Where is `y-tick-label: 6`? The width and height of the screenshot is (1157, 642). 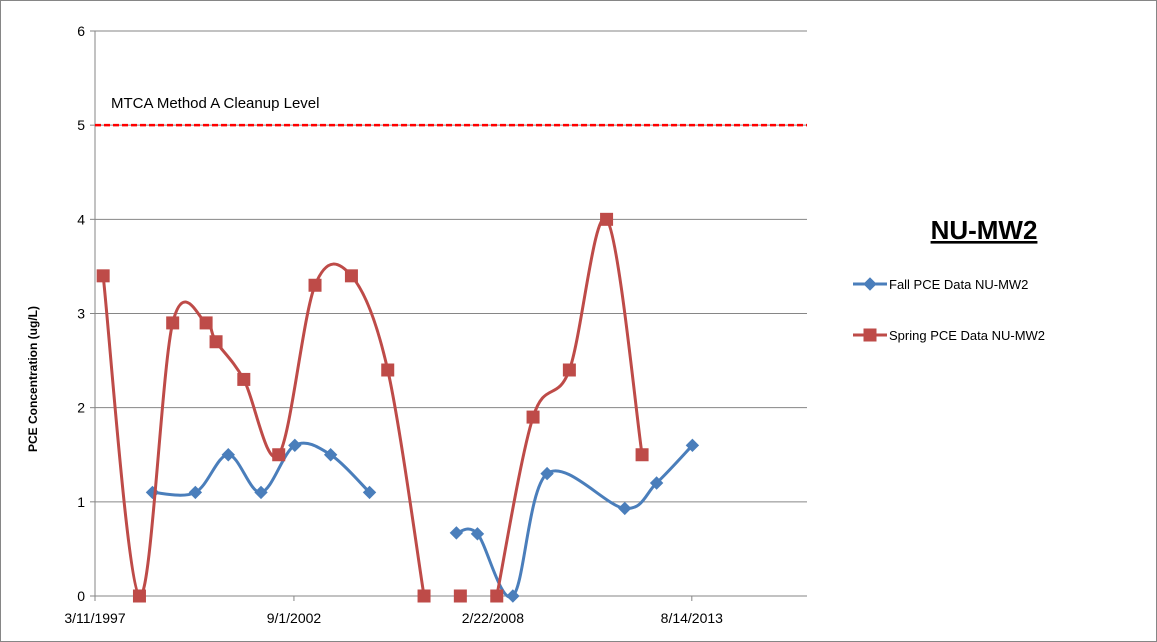
y-tick-label: 6 is located at coordinates (81, 31).